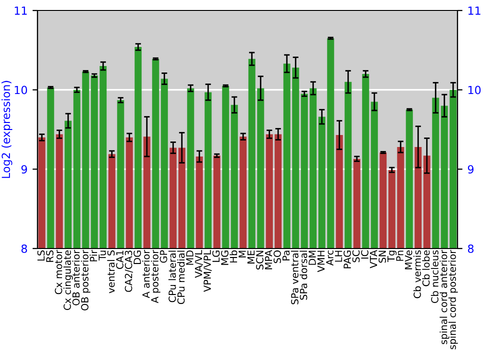 Image resolution: width=500 pixels, height=350 pixels. I want to click on y-tick-label: 9, so click(24, 169).